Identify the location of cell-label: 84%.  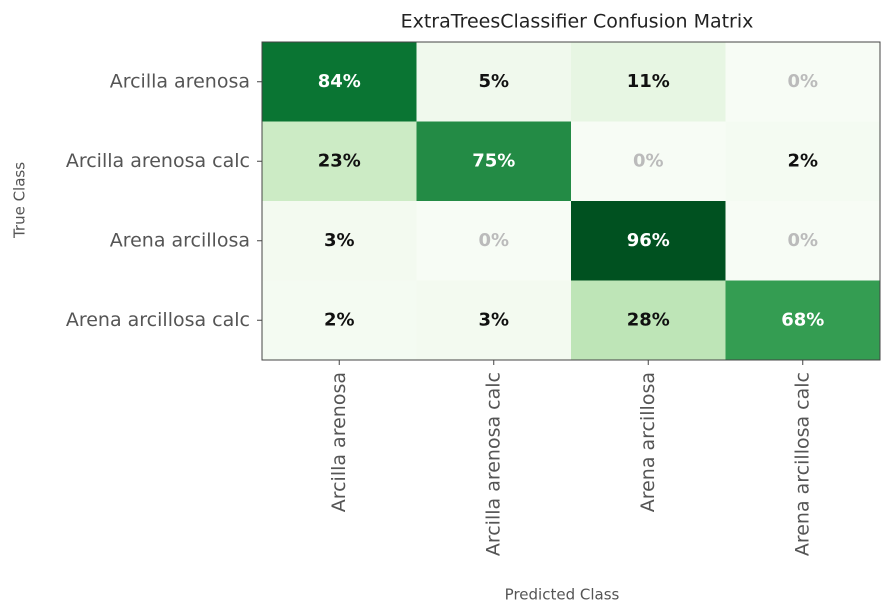
(339, 81).